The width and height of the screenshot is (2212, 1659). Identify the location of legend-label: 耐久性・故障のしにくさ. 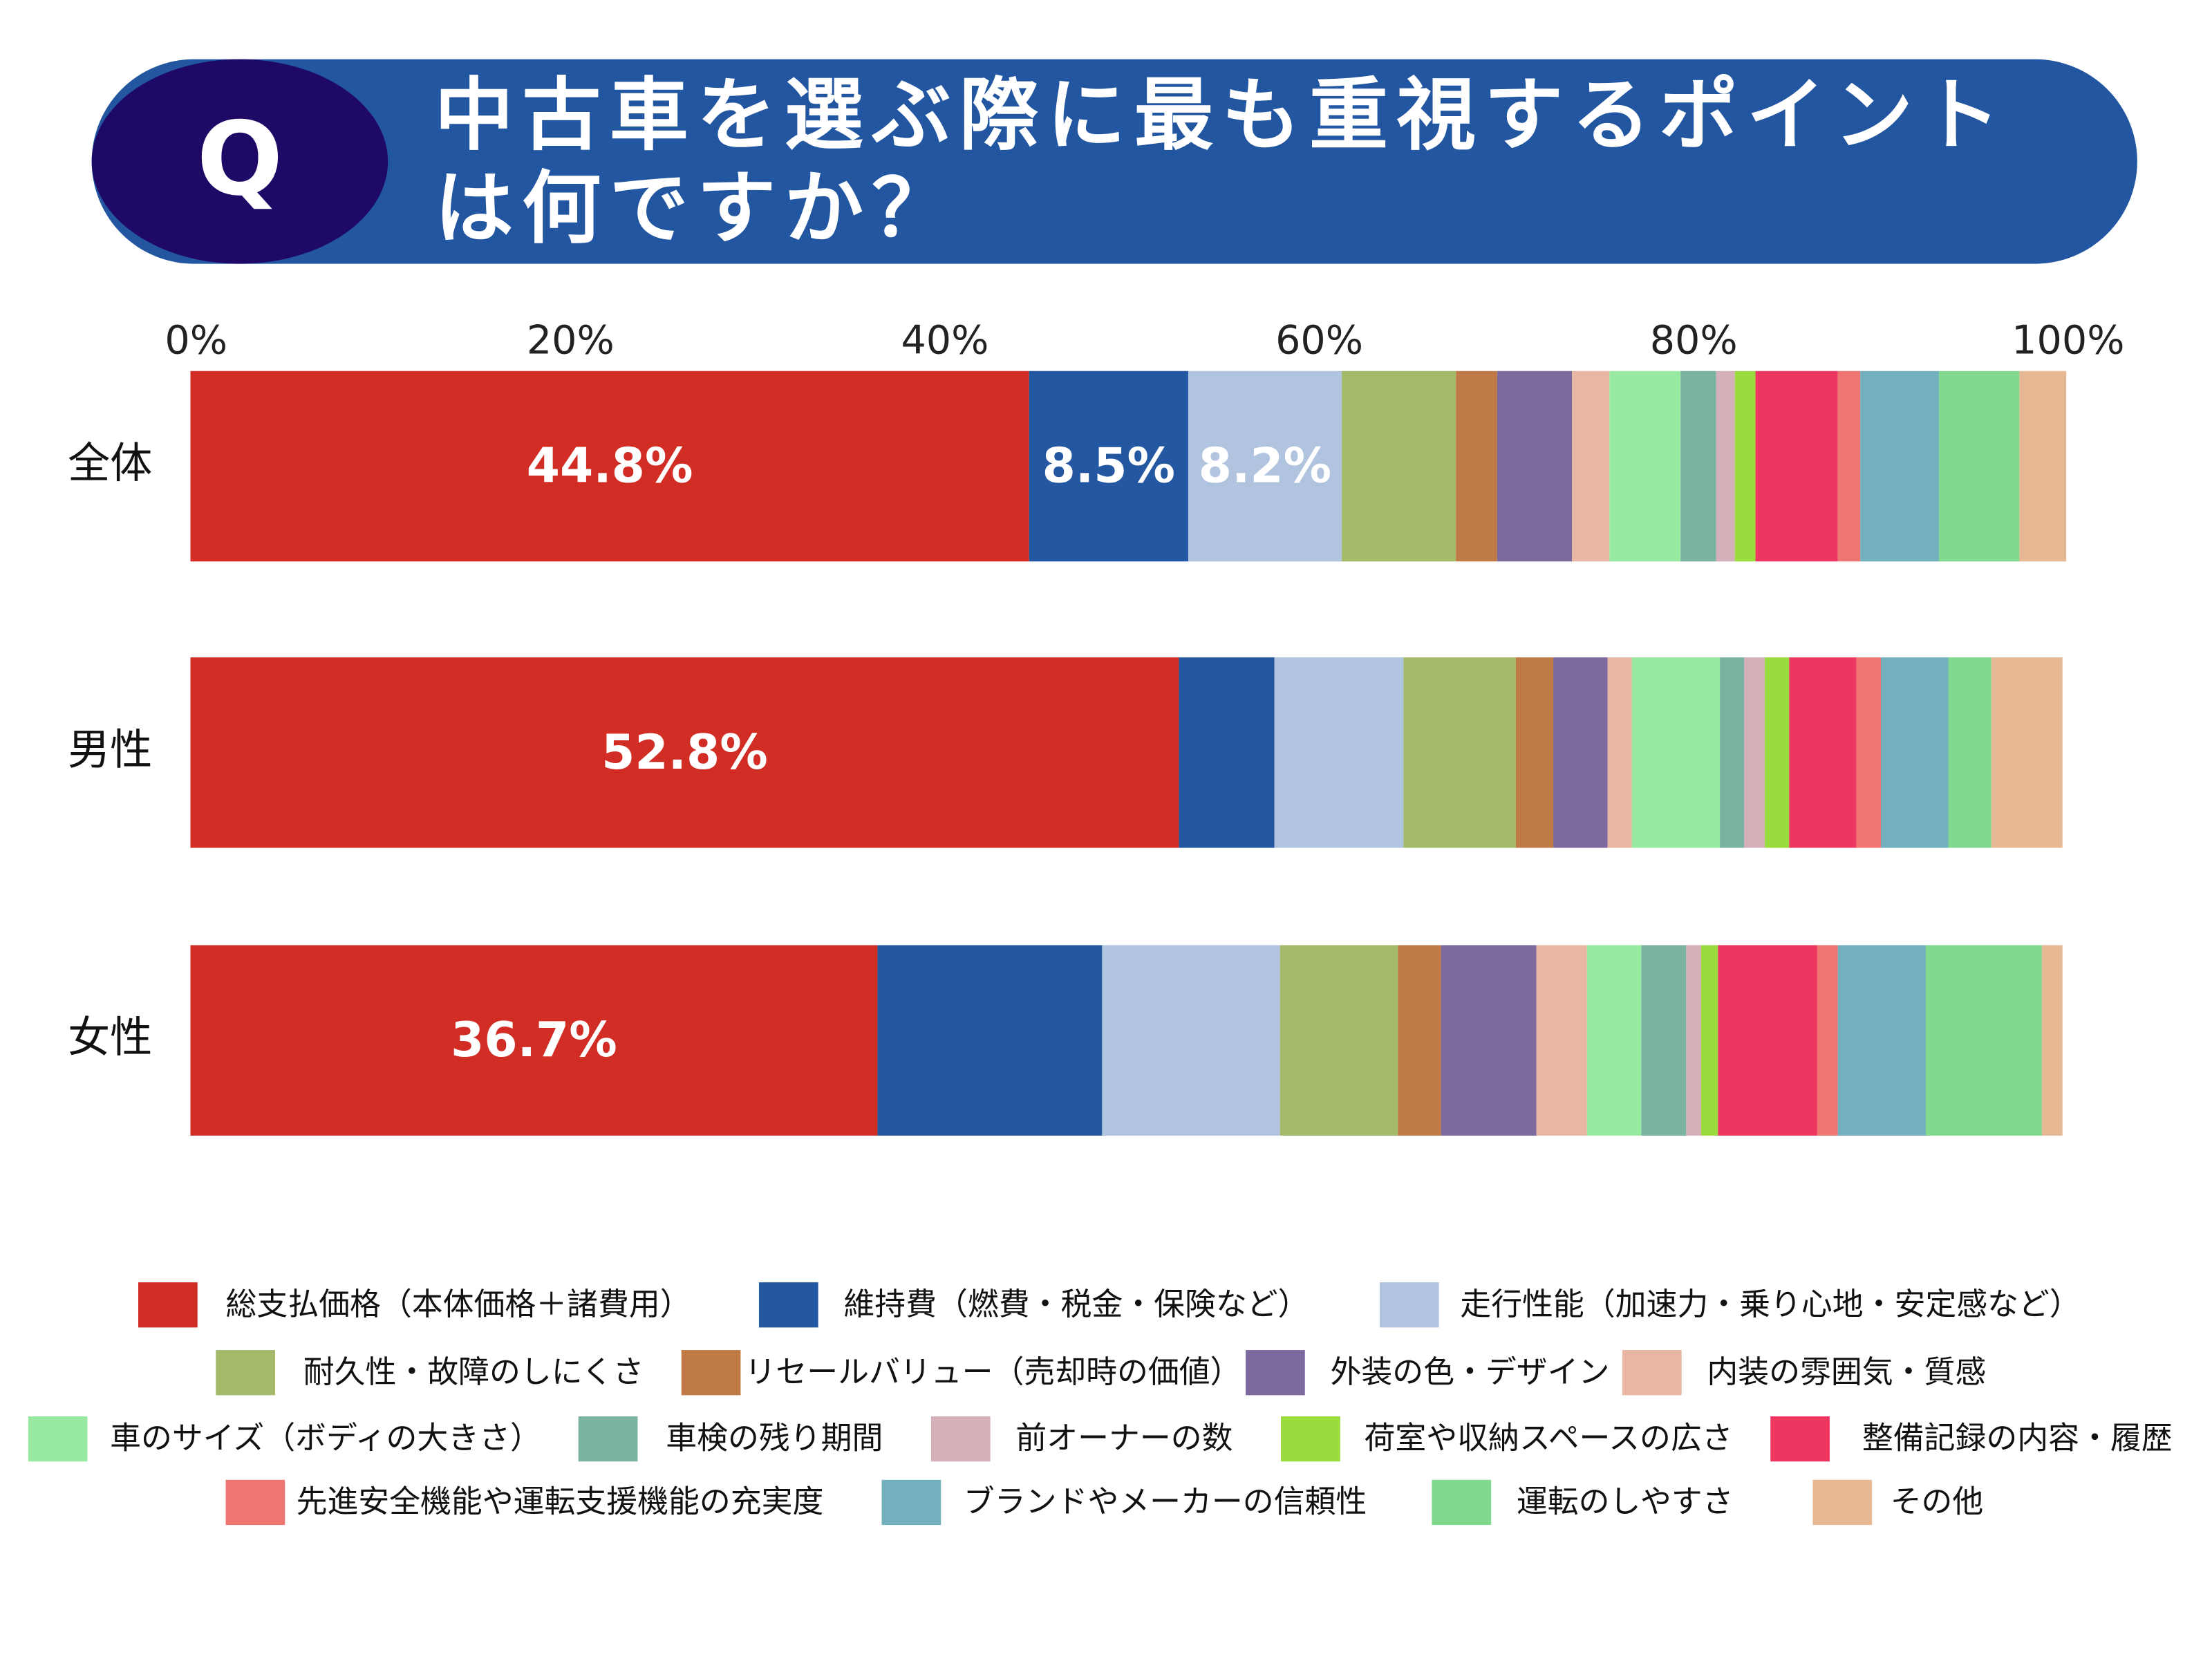
(474, 1371).